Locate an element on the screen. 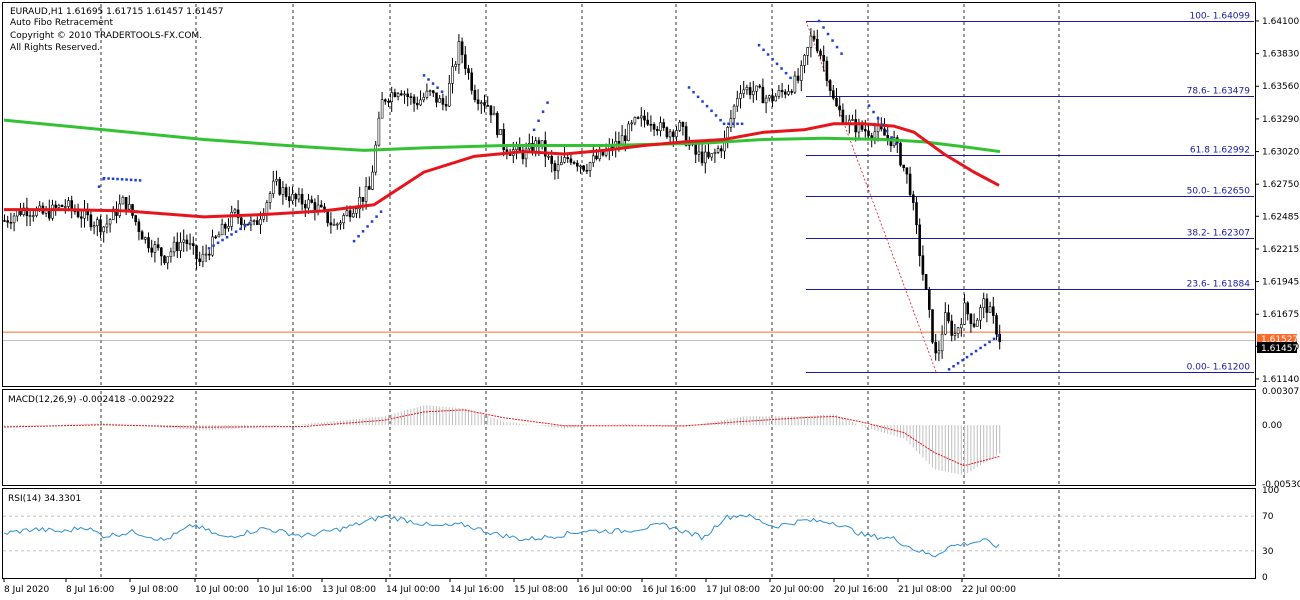 The image size is (1300, 600). current-price-label: 1.61457 is located at coordinates (1279, 349).